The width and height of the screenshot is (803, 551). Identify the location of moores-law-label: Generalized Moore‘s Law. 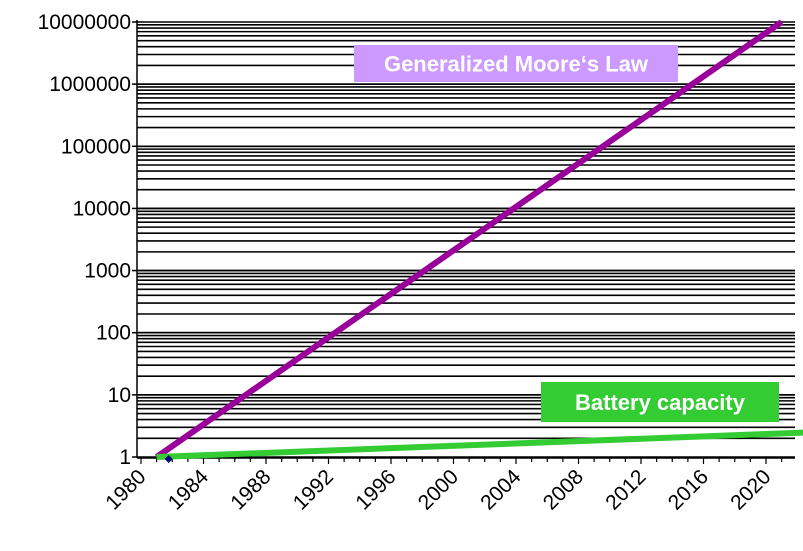
(516, 64).